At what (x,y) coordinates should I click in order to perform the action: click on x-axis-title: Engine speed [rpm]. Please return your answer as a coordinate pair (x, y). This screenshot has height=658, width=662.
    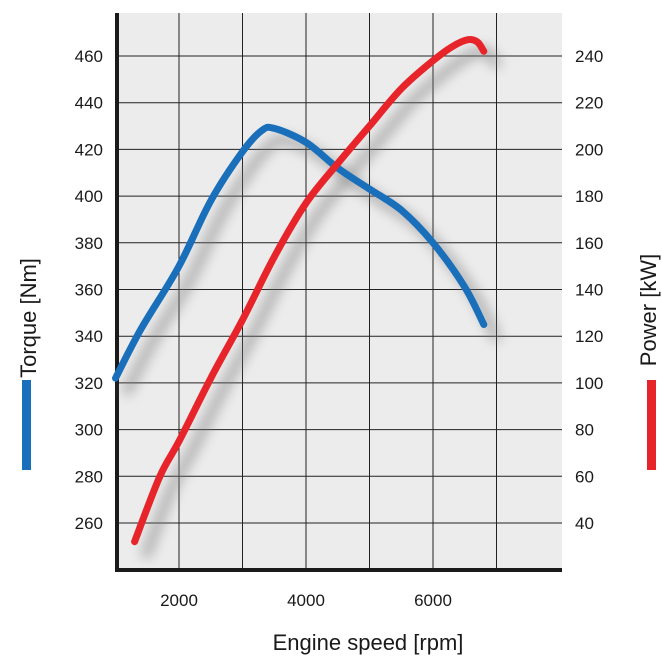
    Looking at the image, I should click on (368, 642).